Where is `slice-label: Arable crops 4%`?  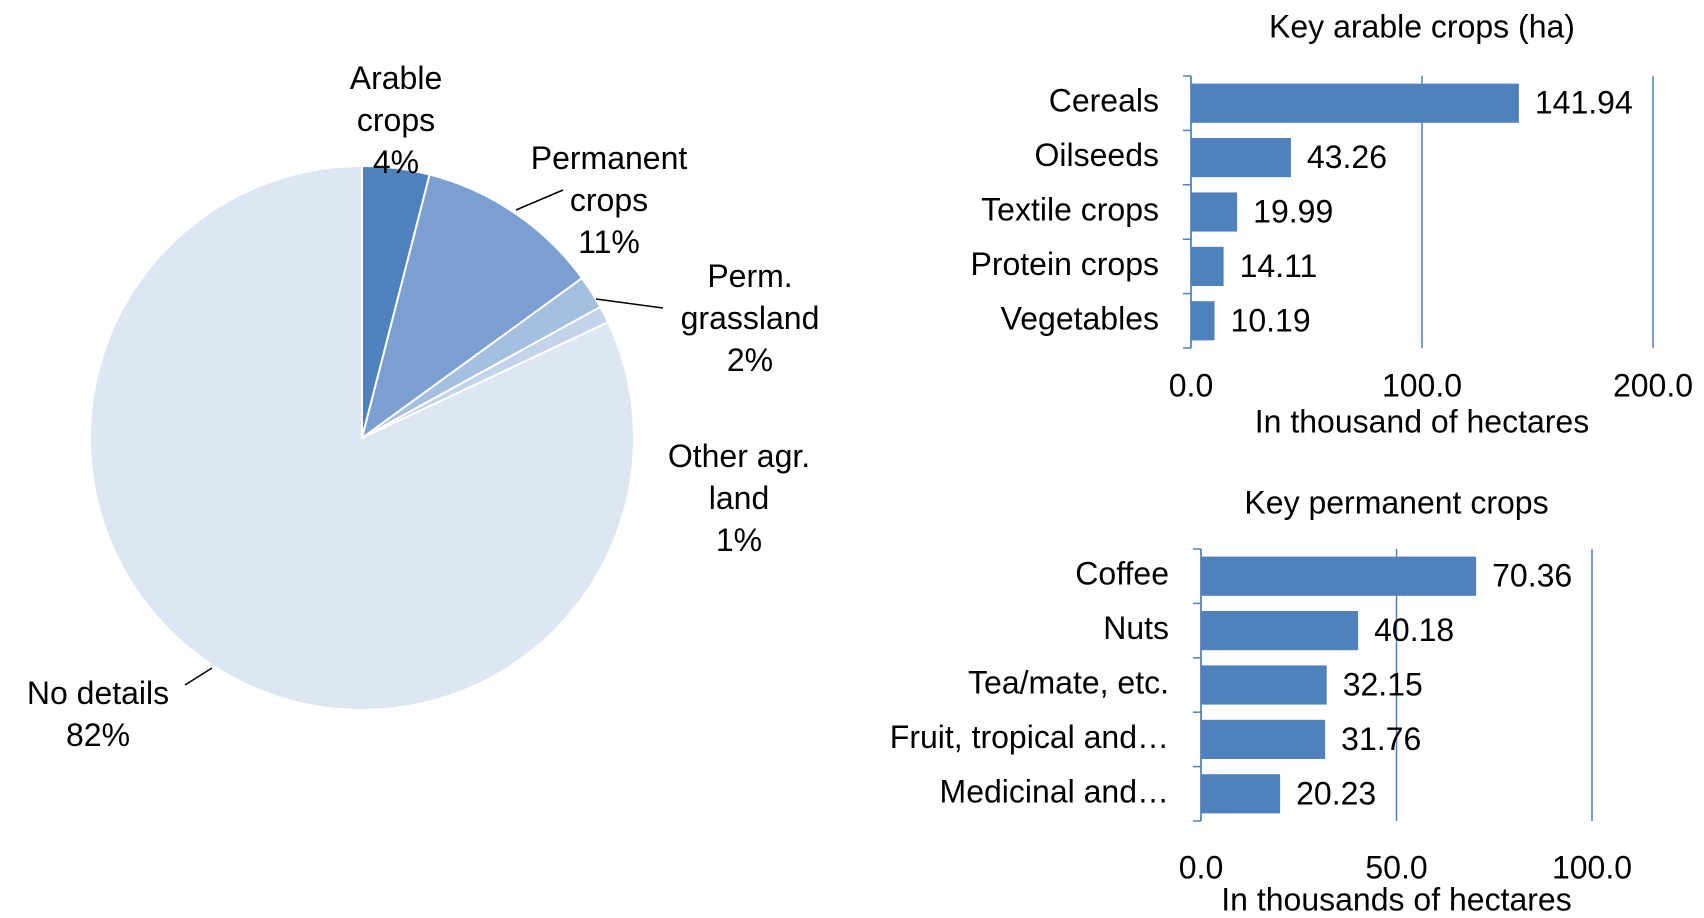
slice-label: Arable crops 4% is located at coordinates (396, 120).